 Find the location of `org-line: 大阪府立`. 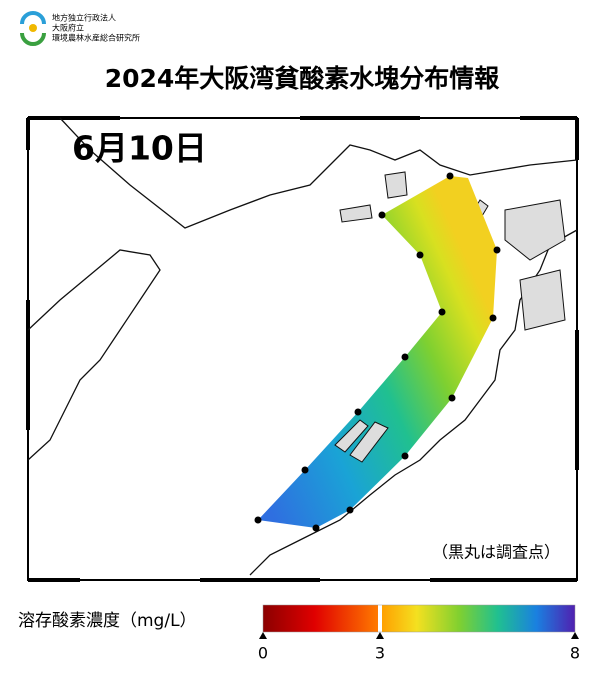

org-line: 大阪府立 is located at coordinates (68, 28).